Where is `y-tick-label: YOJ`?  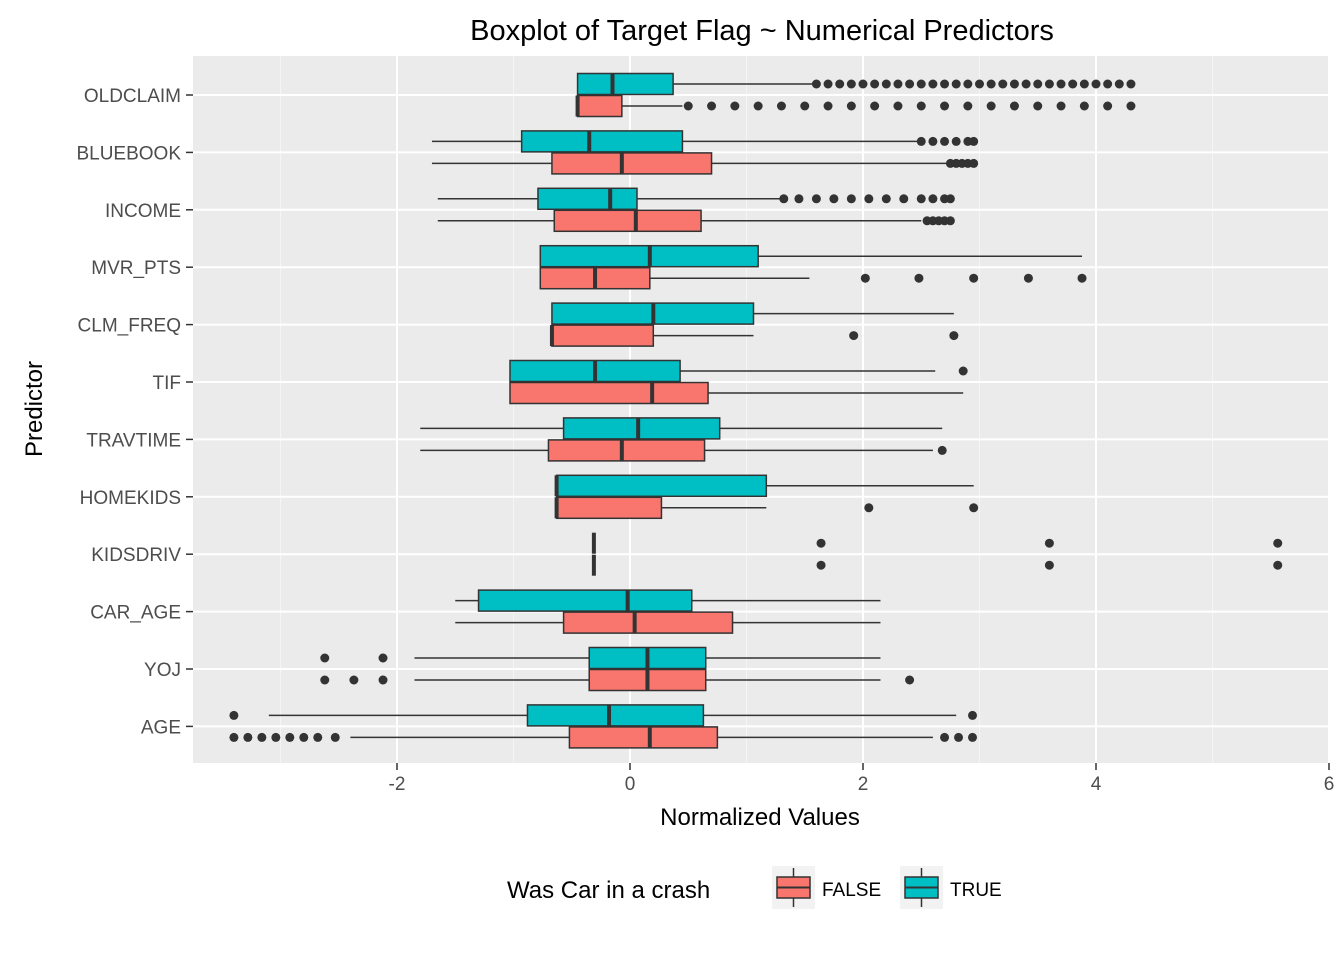 y-tick-label: YOJ is located at coordinates (162, 670).